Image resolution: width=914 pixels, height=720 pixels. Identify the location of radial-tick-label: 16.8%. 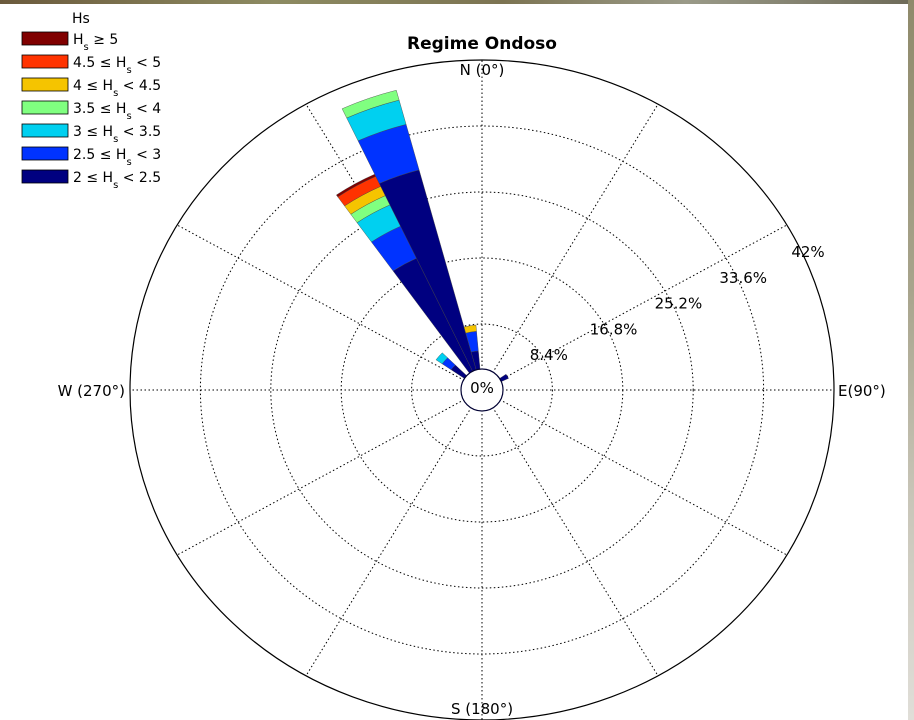
(614, 329).